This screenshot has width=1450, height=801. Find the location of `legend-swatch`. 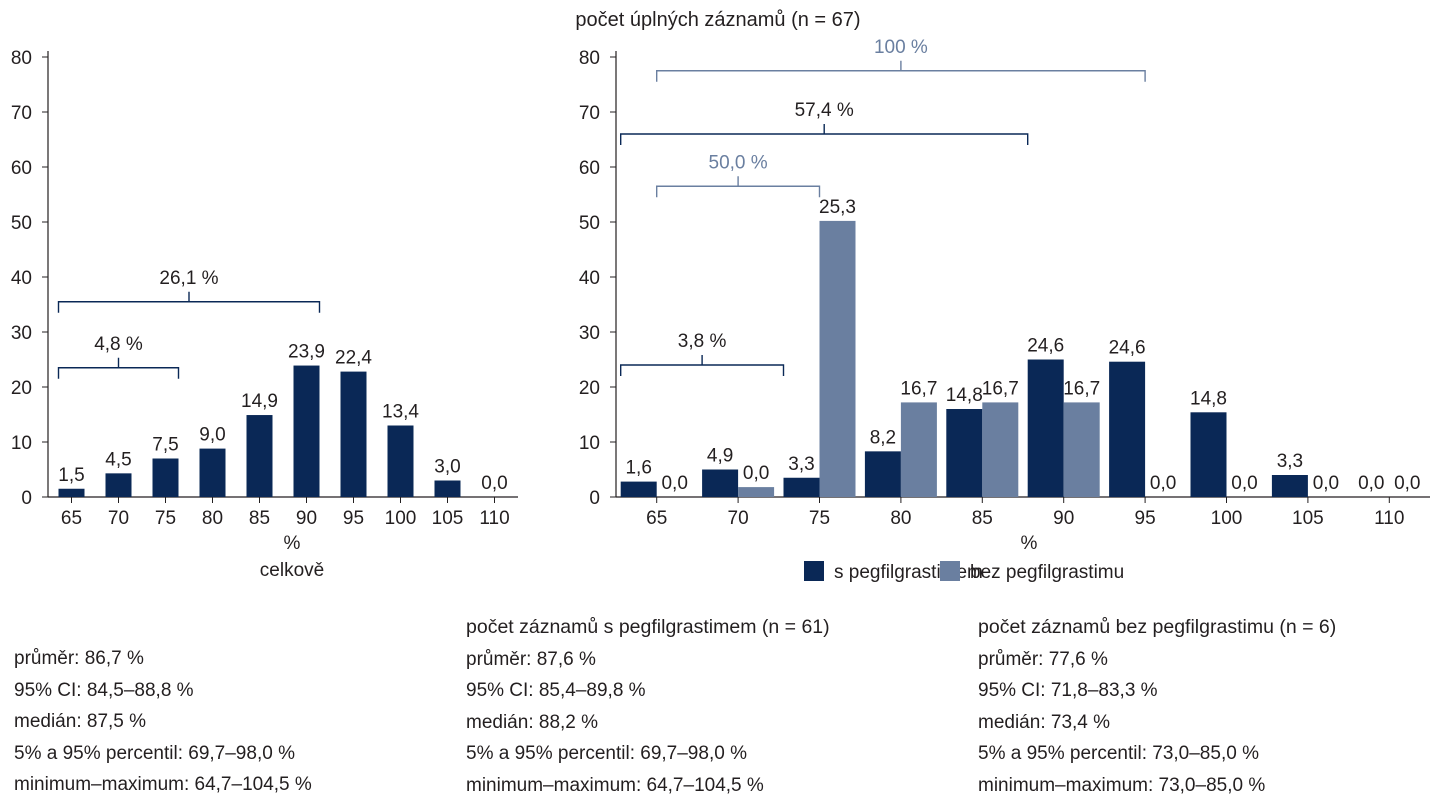

legend-swatch is located at coordinates (950, 571).